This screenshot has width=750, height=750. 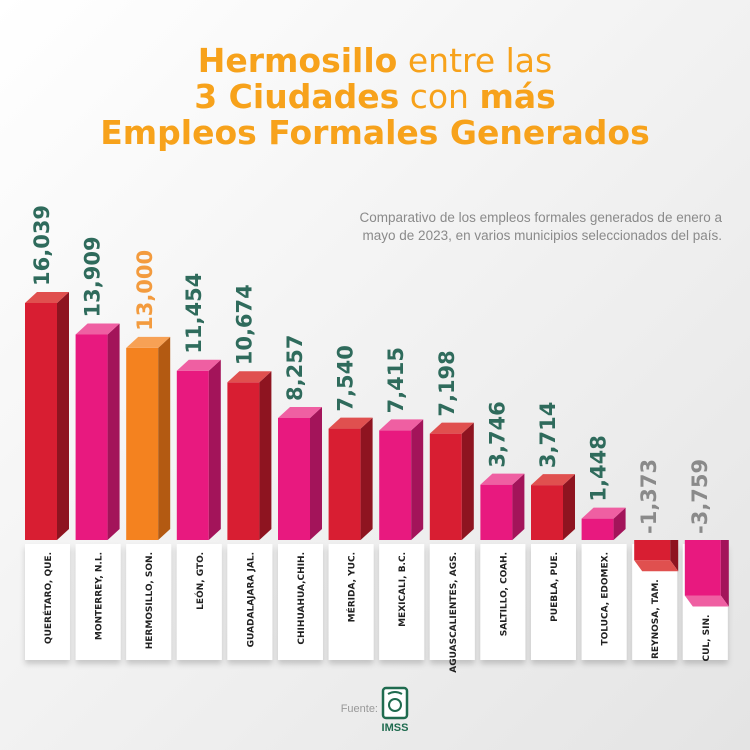 I want to click on category-label: HERMOSILLO, SON., so click(x=150, y=600).